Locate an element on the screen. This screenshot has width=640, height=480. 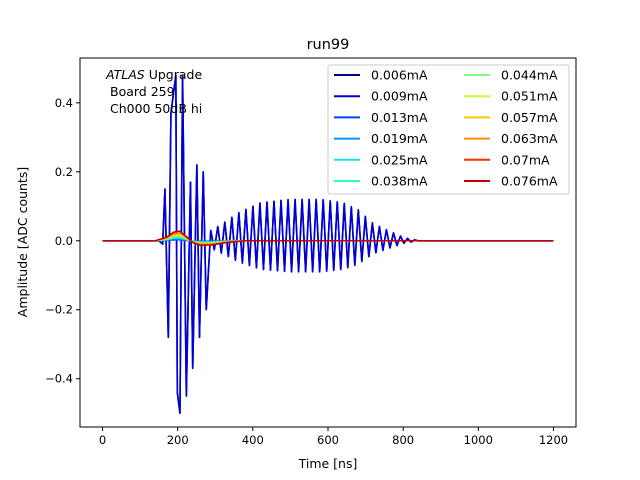
x-axis-label: Time [ns] is located at coordinates (328, 463).